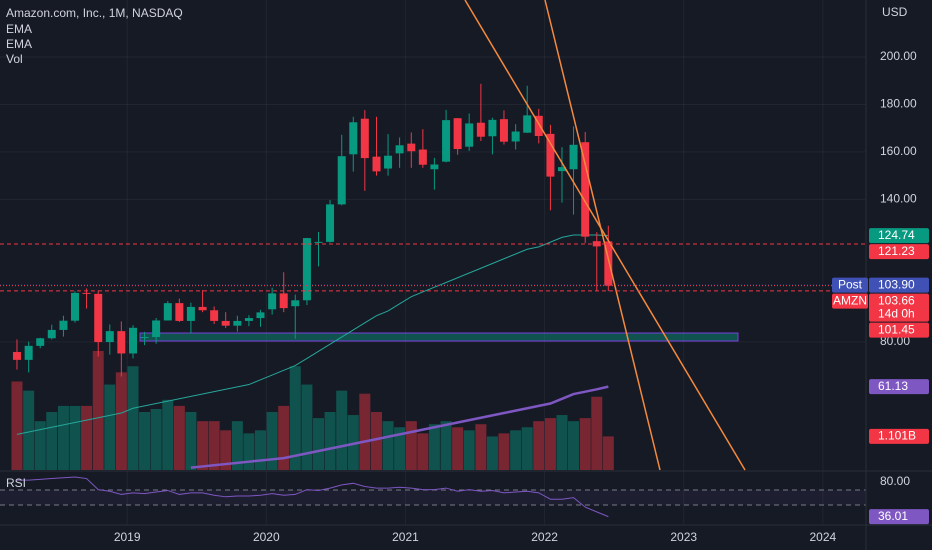 The image size is (932, 550). What do you see at coordinates (898, 104) in the screenshot?
I see `y-tick-label: 180.00` at bounding box center [898, 104].